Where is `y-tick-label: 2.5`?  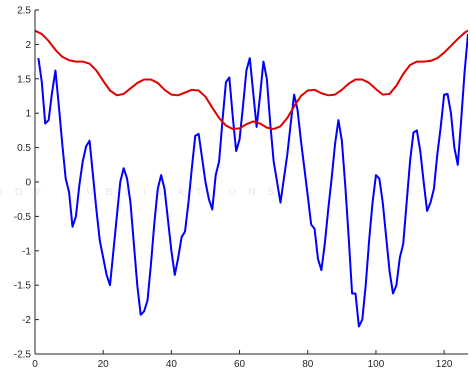 y-tick-label: 2.5 is located at coordinates (24, 11).